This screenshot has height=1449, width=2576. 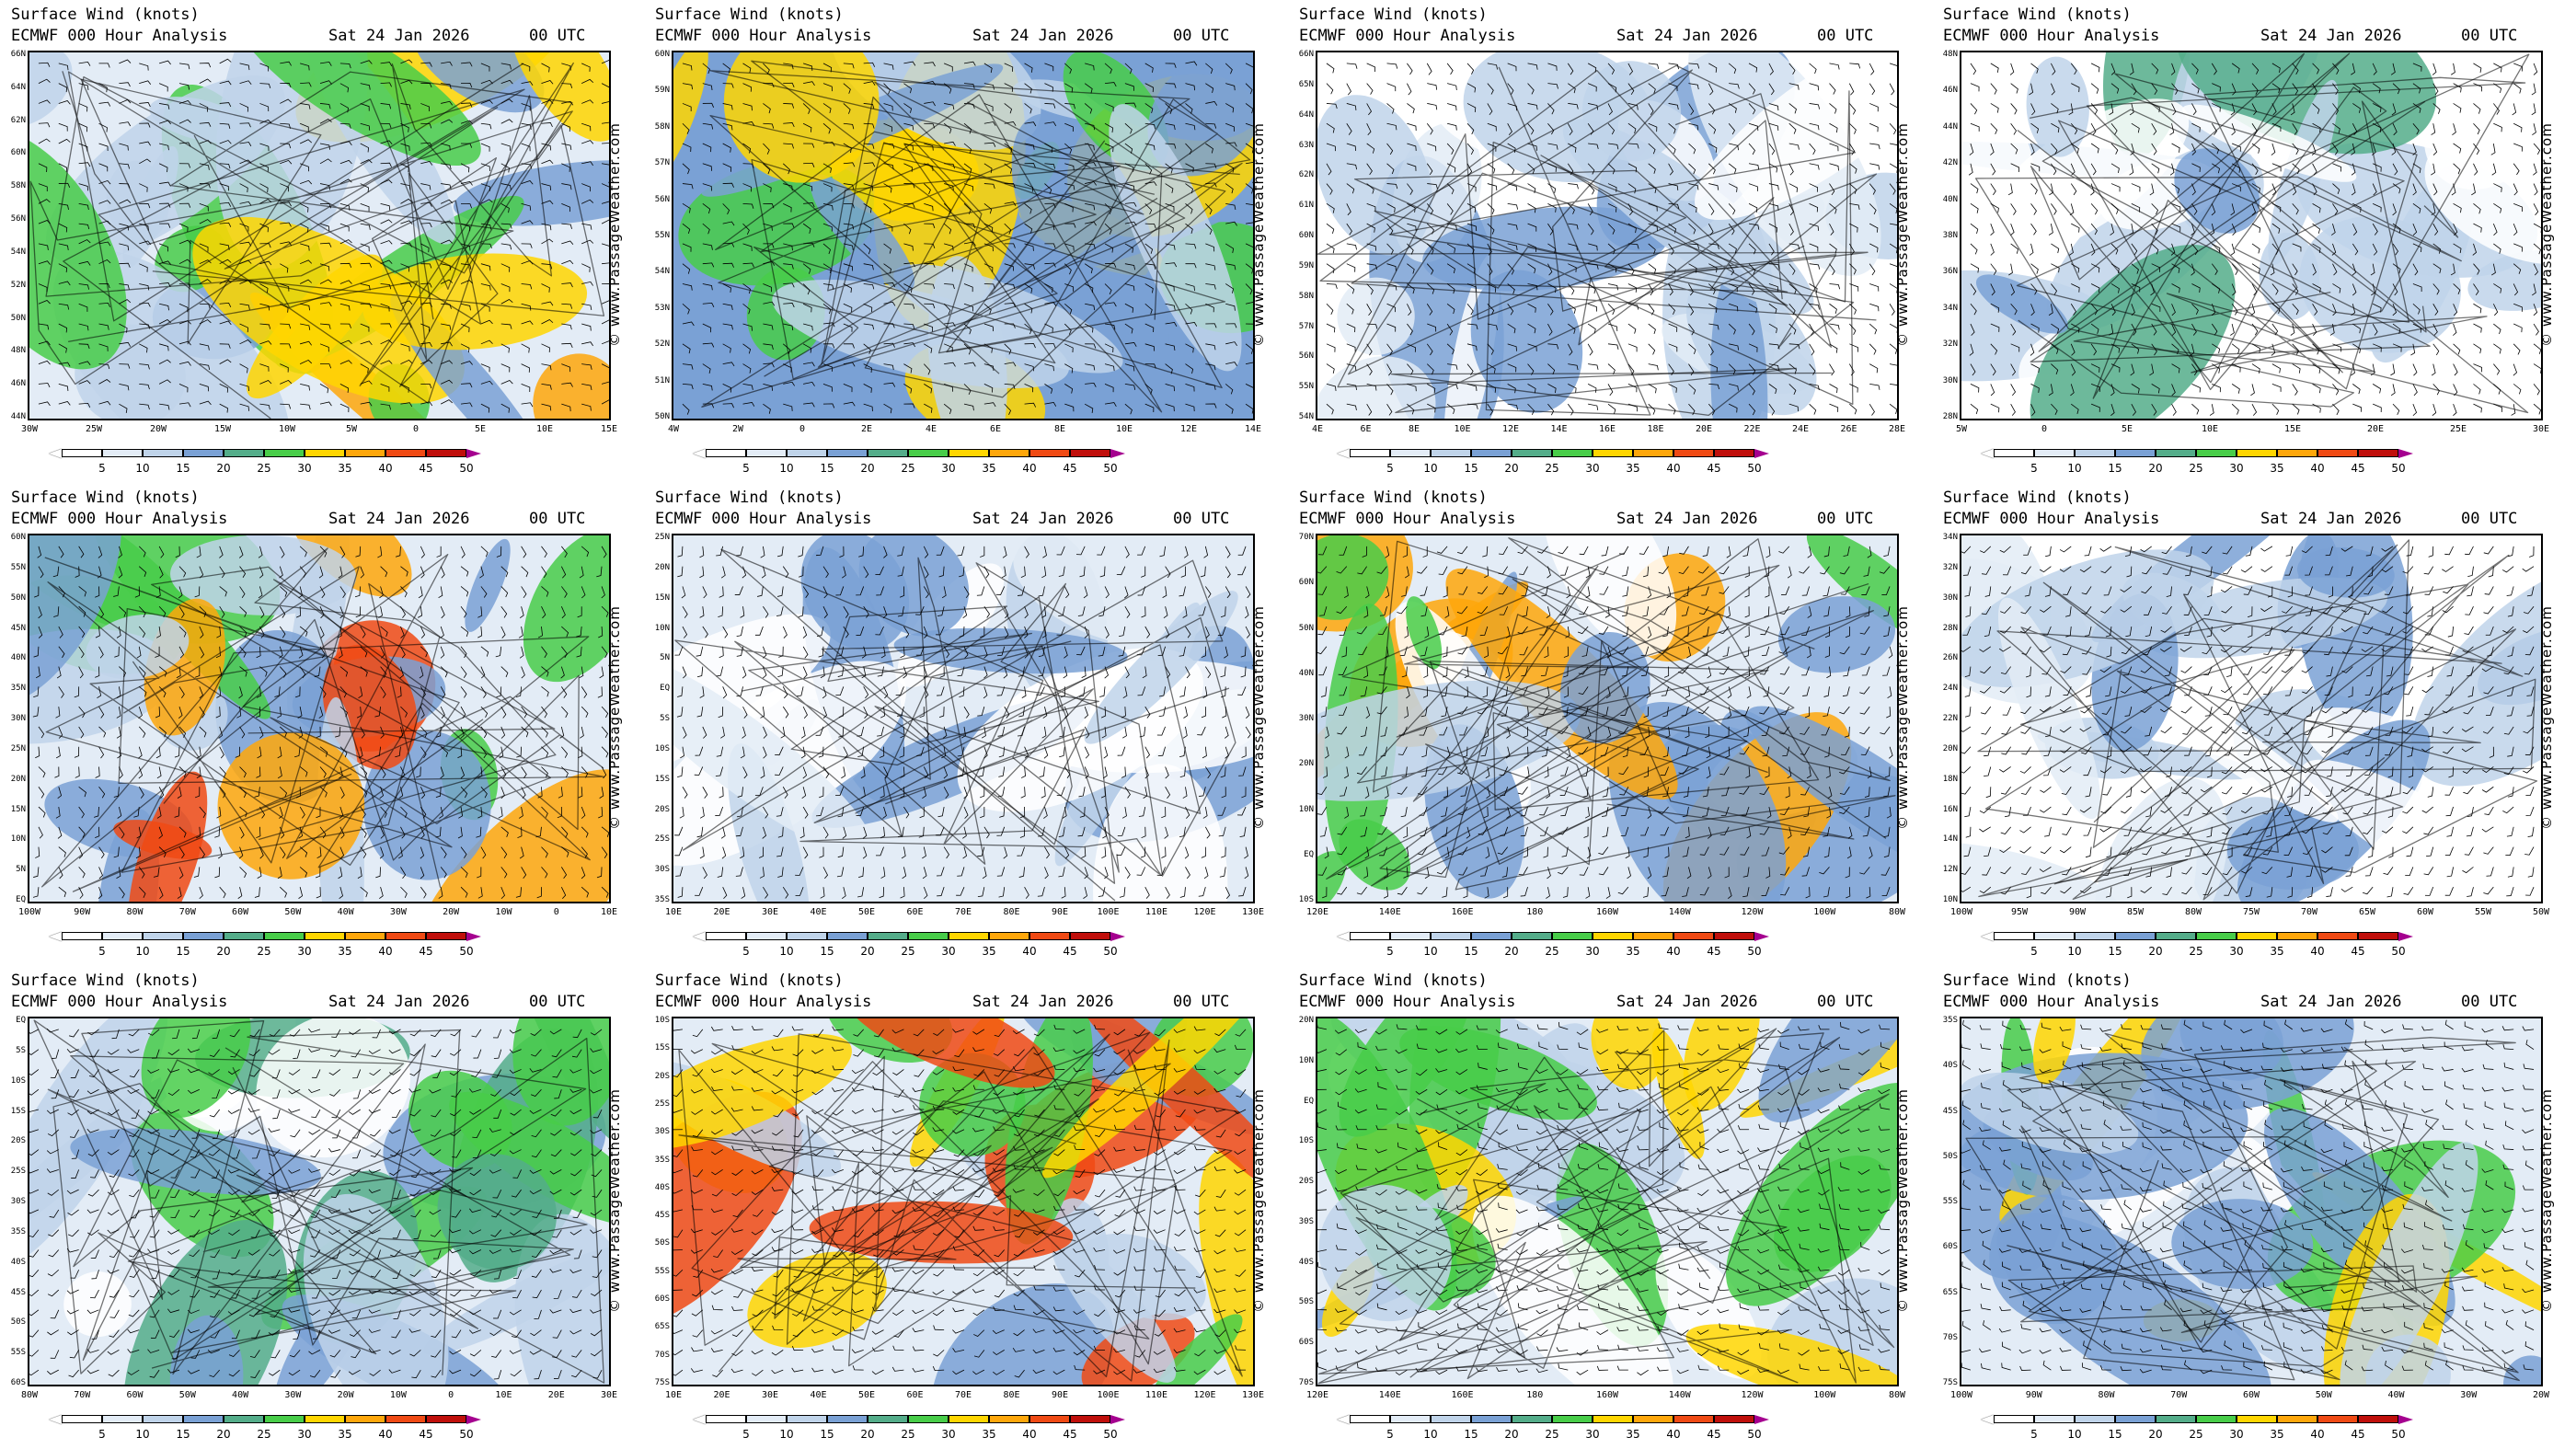 I want to click on lat-label: 51N, so click(x=662, y=380).